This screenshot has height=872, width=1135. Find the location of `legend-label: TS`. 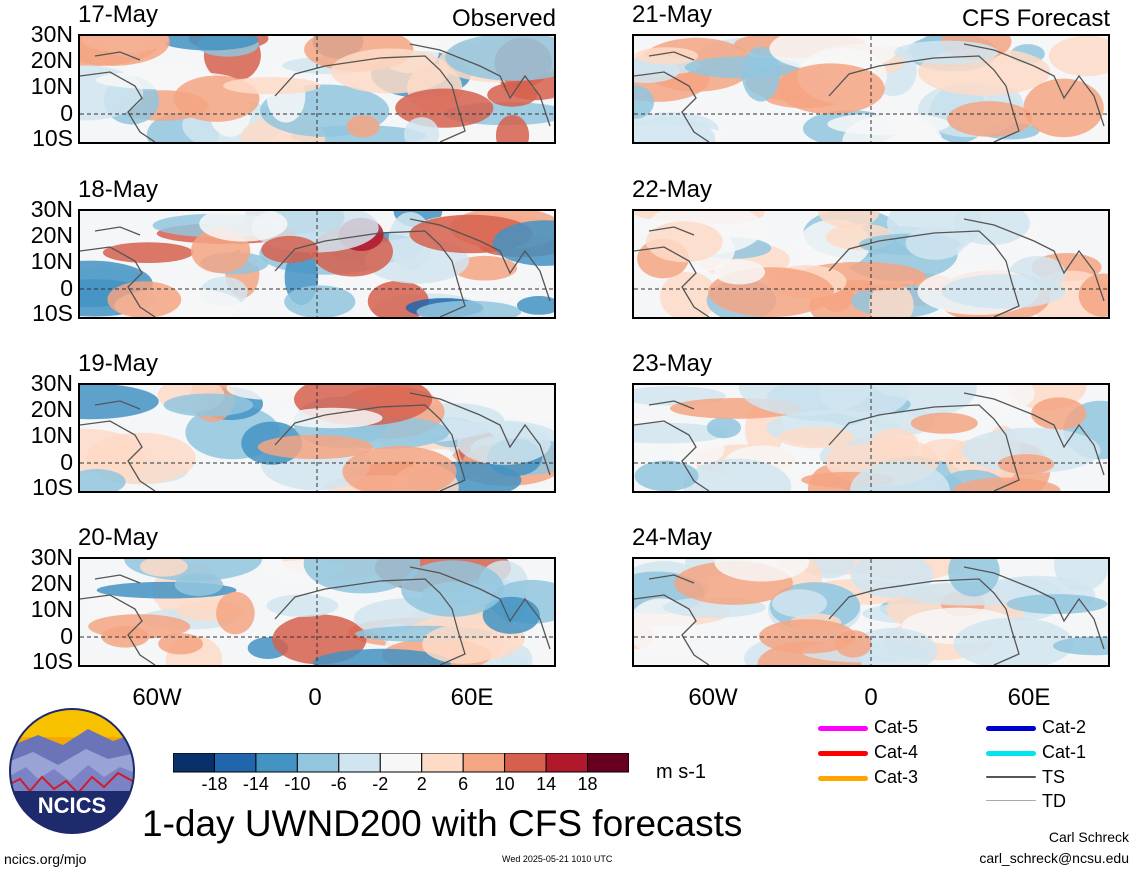

legend-label: TS is located at coordinates (1054, 777).